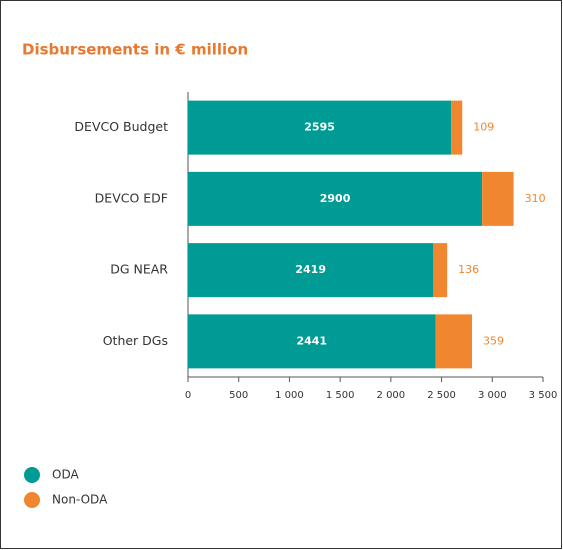 This screenshot has height=550, width=563. I want to click on category-label: Other DGs, so click(135, 340).